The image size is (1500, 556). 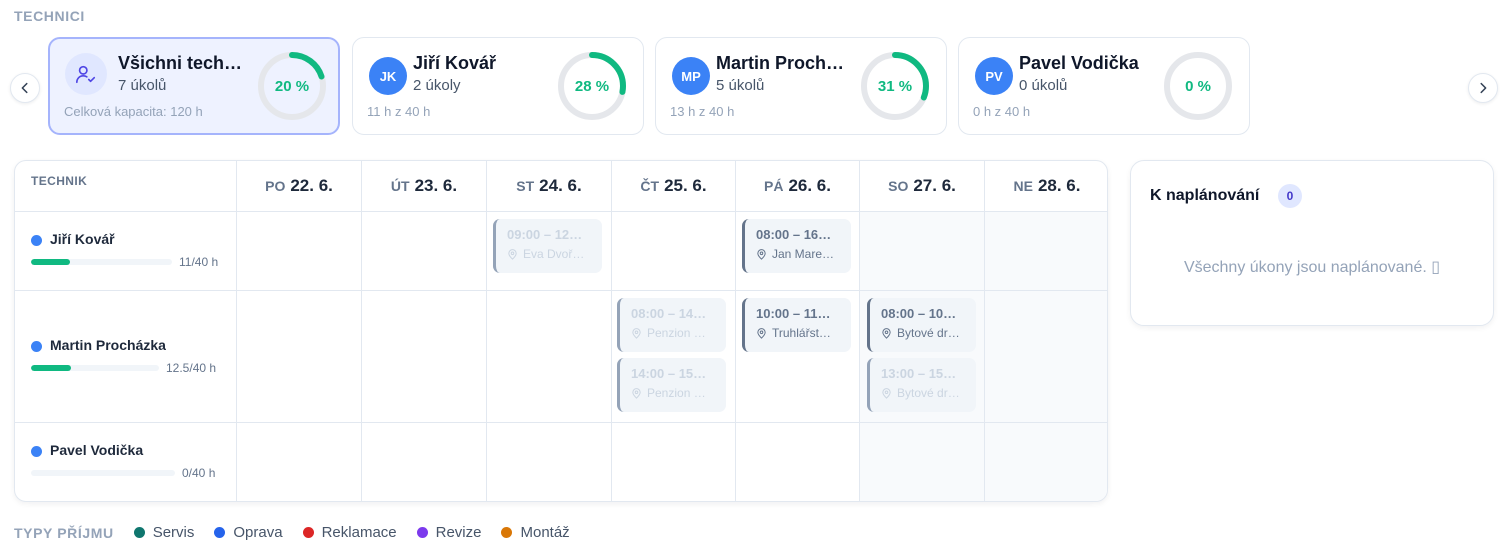 I want to click on capacity-label: 0/40 h, so click(x=199, y=473).